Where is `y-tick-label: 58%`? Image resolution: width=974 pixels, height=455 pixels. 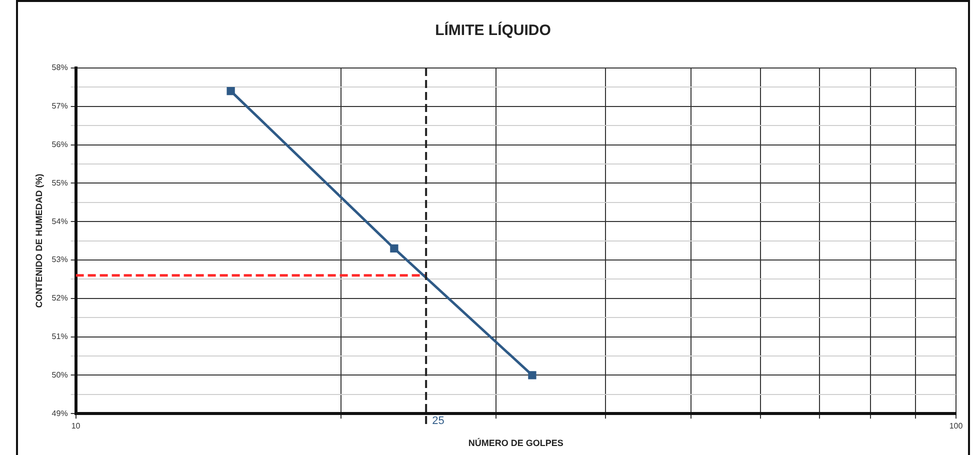
y-tick-label: 58% is located at coordinates (60, 67).